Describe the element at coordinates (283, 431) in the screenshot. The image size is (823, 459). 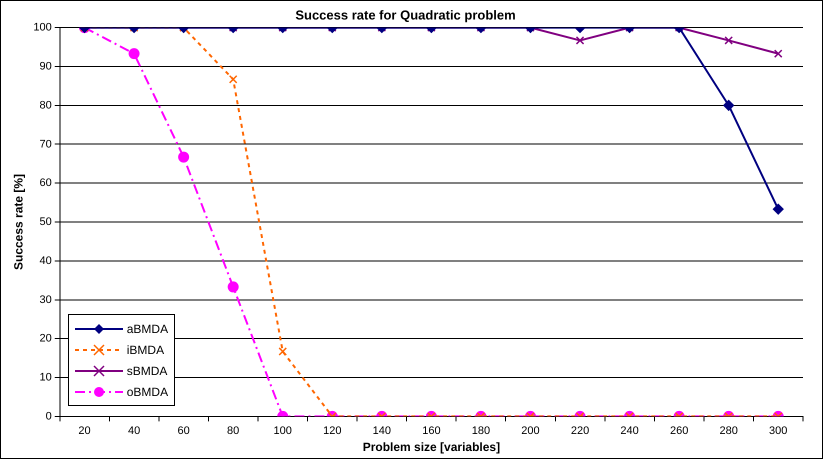
I see `x-tick-label: 100` at that location.